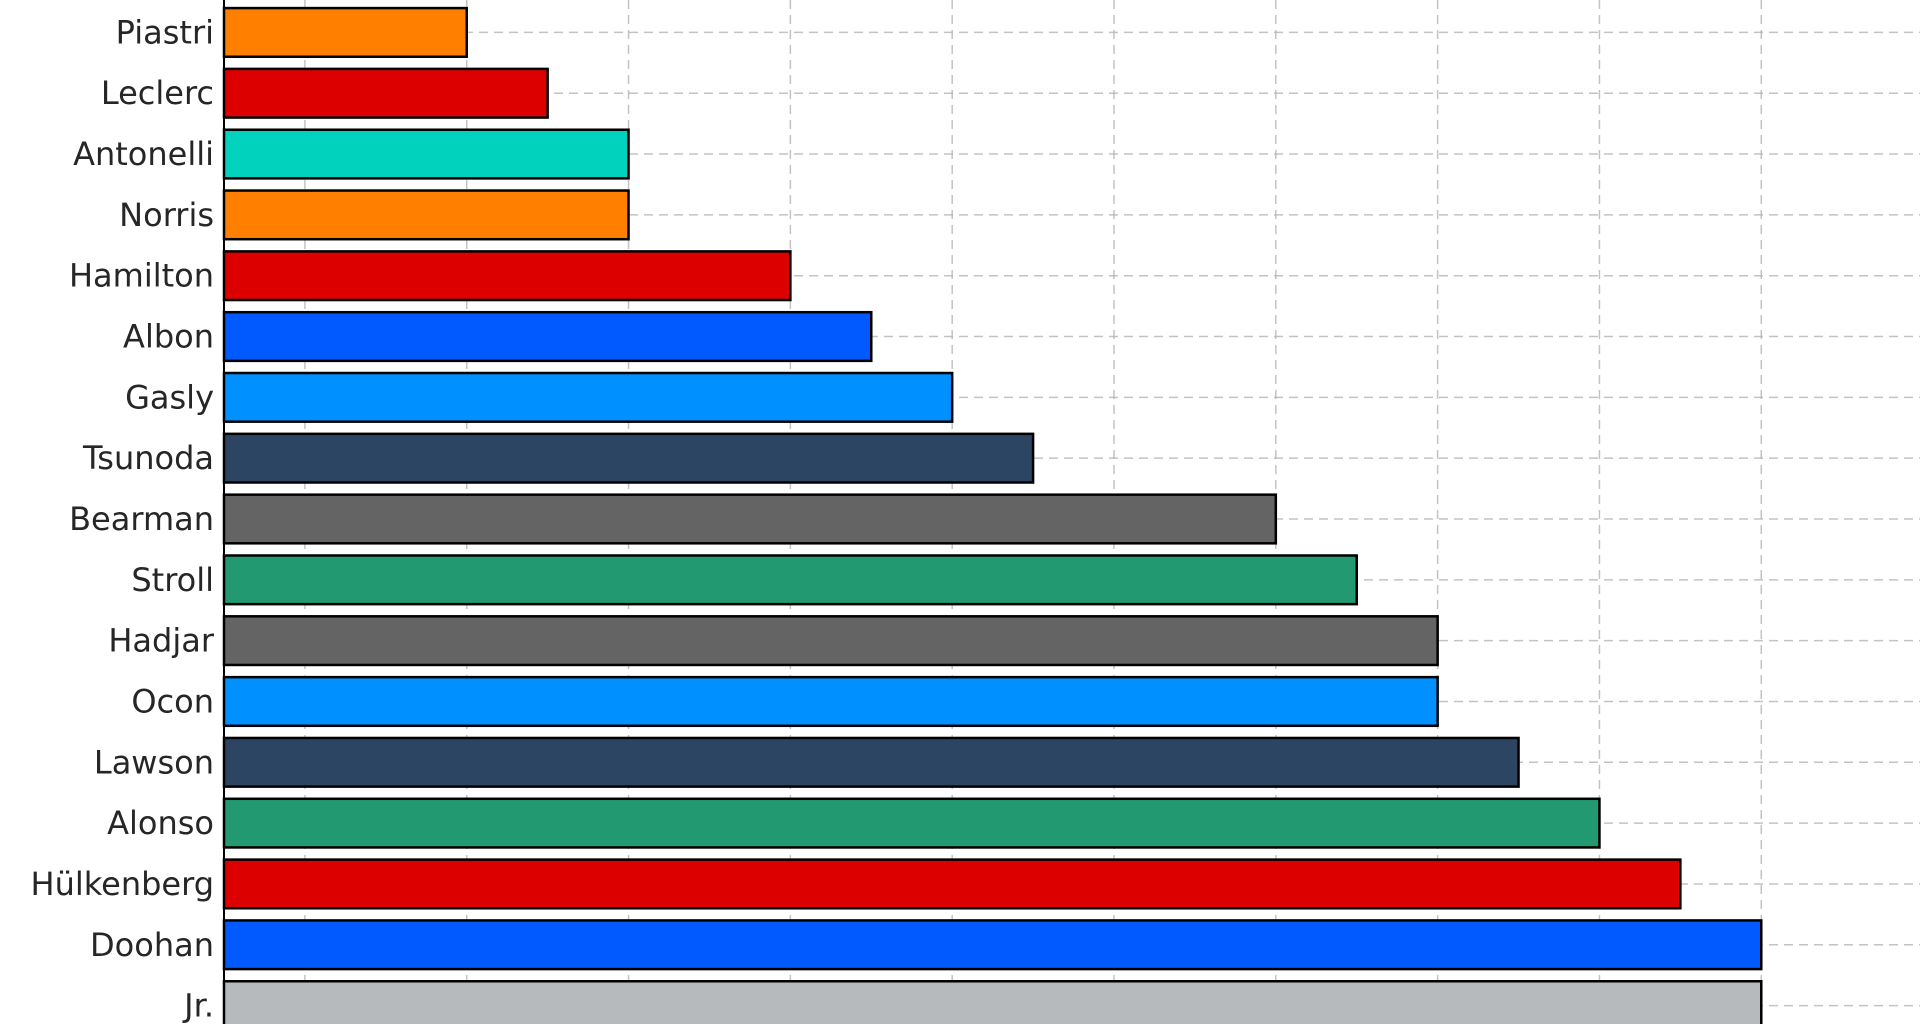  I want to click on y-tick-label: Piastri, so click(165, 32).